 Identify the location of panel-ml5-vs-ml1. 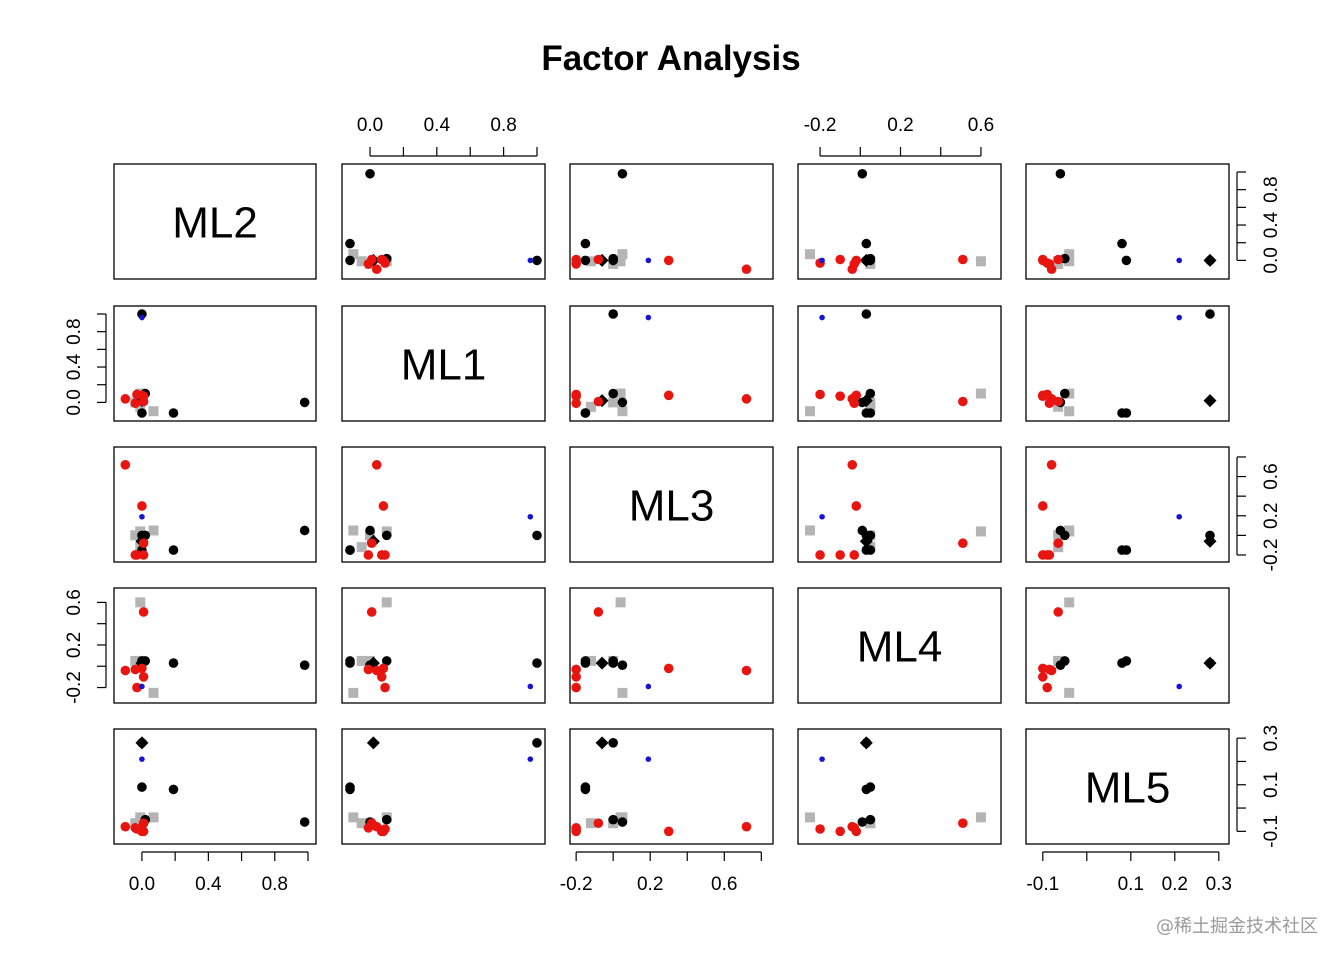
(443, 786).